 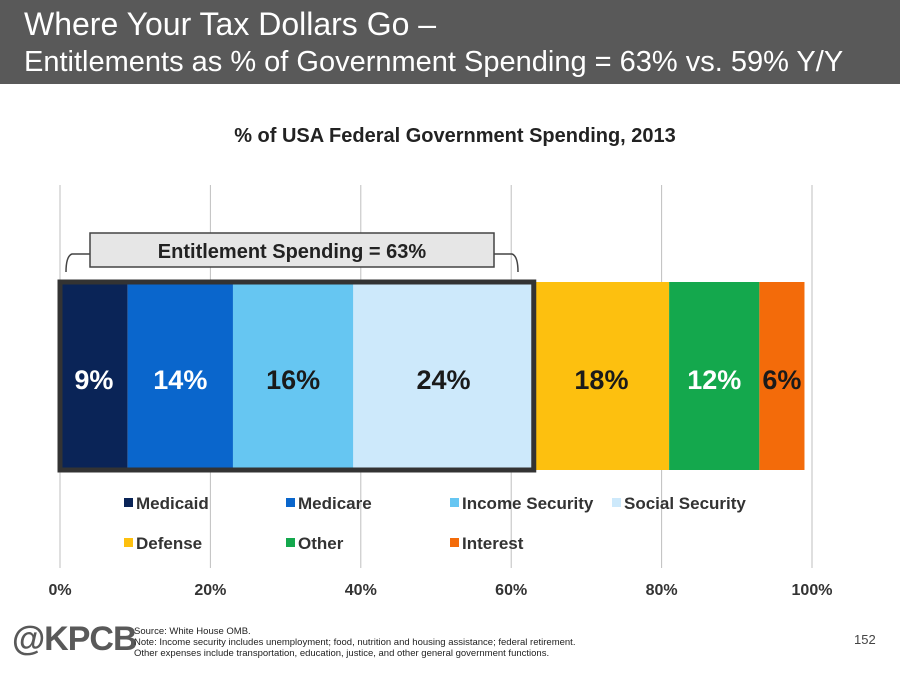 I want to click on bar-segment-medicare, so click(x=180, y=376).